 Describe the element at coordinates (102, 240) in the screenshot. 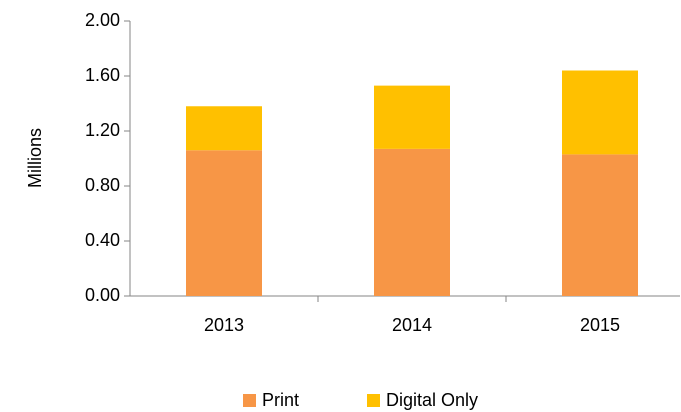

I see `y-tick-label: 0.40` at that location.